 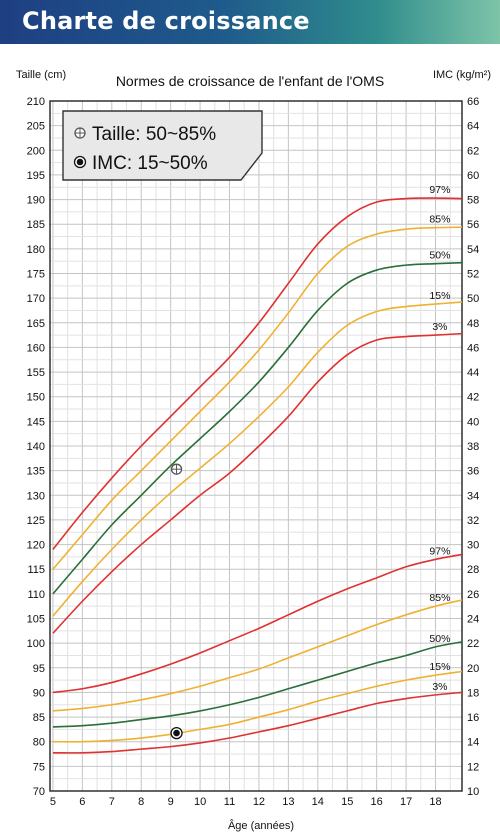 What do you see at coordinates (200, 802) in the screenshot?
I see `x-tick-label: 10` at bounding box center [200, 802].